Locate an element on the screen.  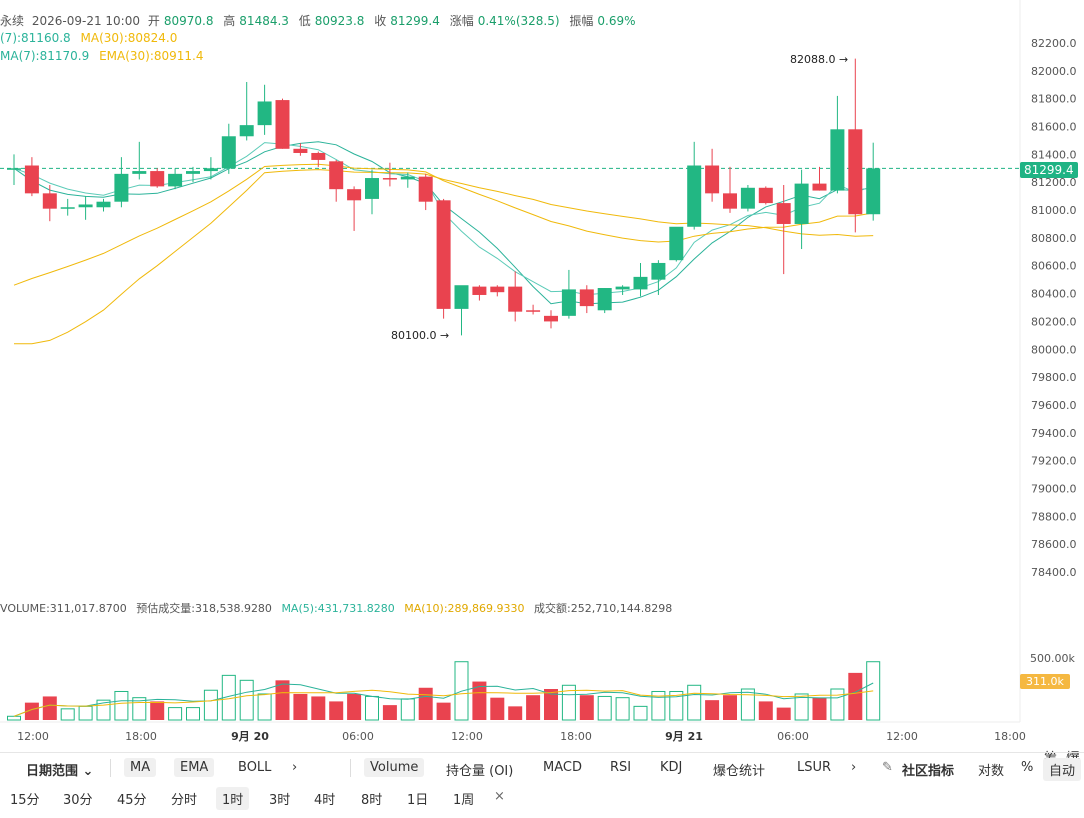
interval-1h: 1时 is located at coordinates (233, 798).